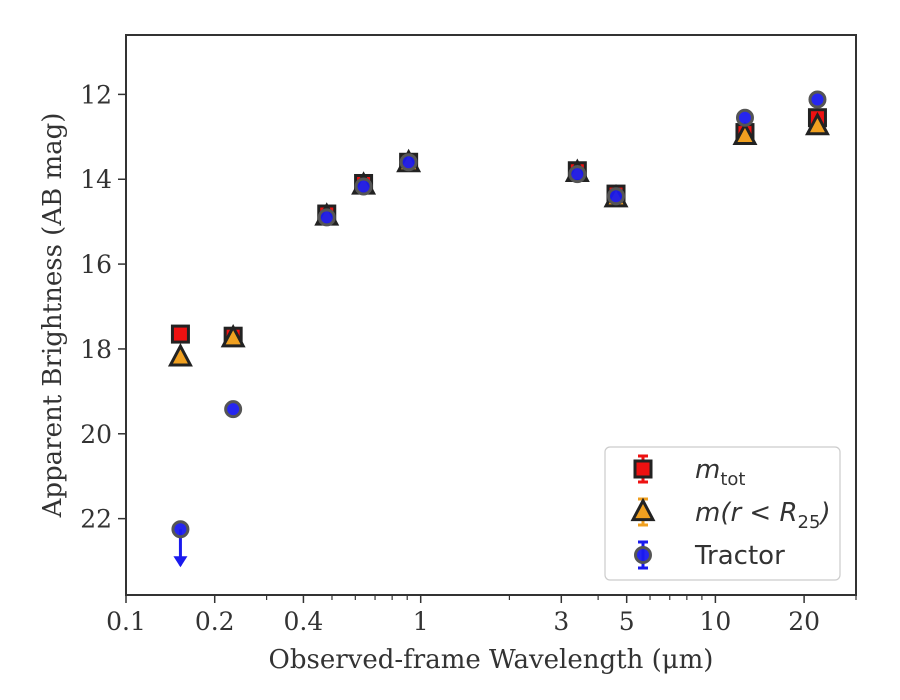 This screenshot has width=900, height=700. I want to click on x-tick-label: 1, so click(421, 621).